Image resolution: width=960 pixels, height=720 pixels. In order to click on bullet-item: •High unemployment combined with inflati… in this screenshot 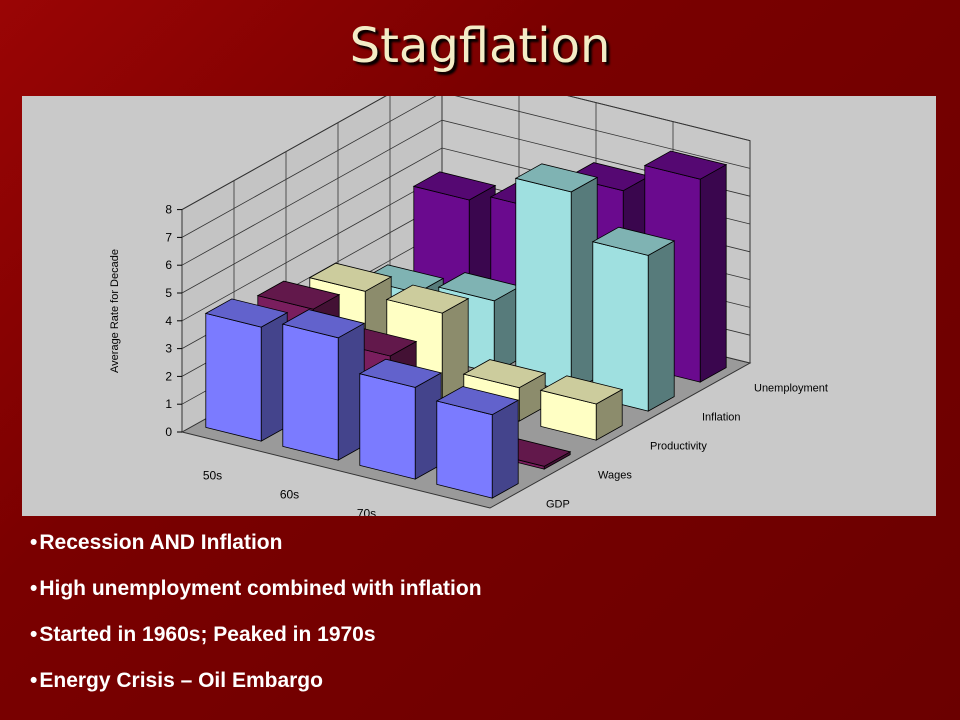, I will do `click(256, 588)`.